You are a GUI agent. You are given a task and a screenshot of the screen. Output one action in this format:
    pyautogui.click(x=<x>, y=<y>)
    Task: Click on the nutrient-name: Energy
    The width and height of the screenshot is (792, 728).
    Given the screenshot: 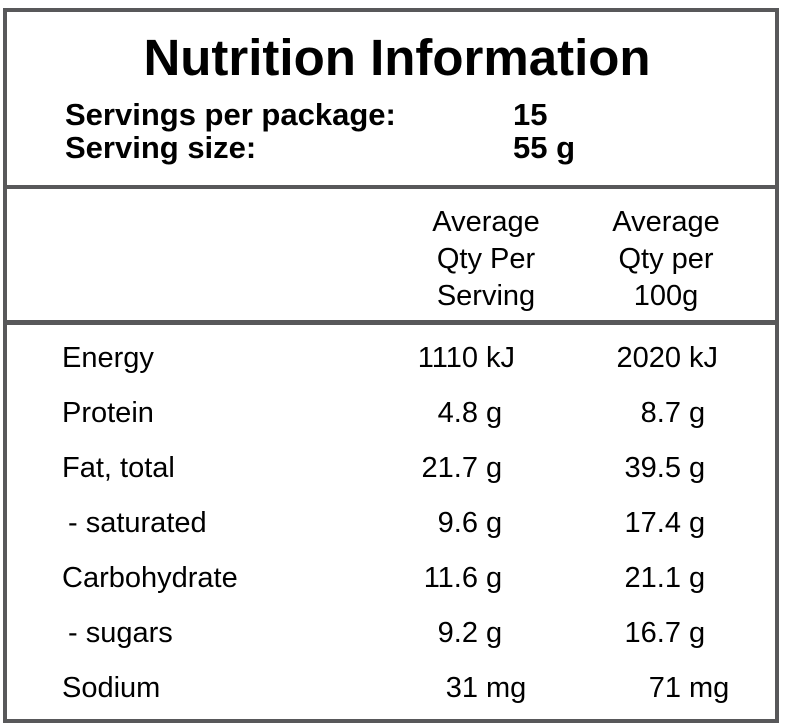 What is the action you would take?
    pyautogui.click(x=108, y=358)
    